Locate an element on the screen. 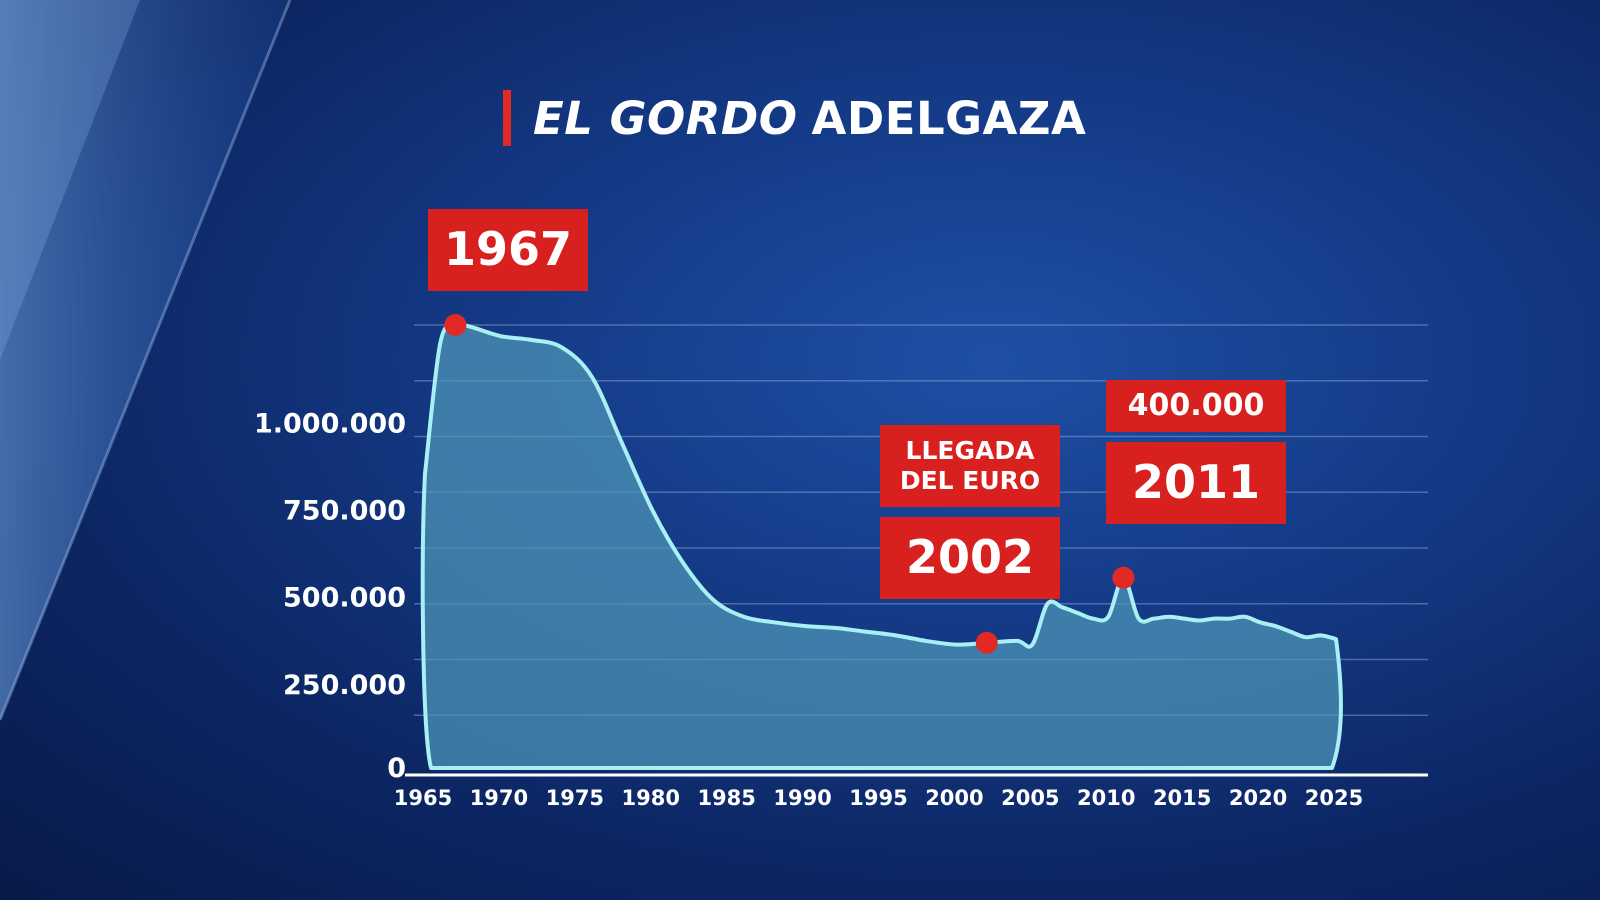 The image size is (1600, 900). x-tick-label: 2005 is located at coordinates (1030, 798).